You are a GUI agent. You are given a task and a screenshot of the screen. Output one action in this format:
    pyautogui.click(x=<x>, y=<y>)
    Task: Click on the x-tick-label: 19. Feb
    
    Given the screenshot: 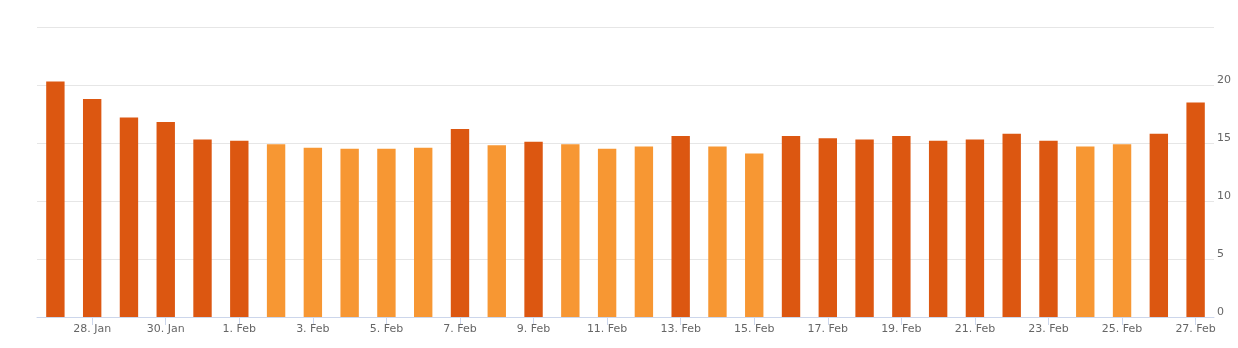 What is the action you would take?
    pyautogui.click(x=901, y=328)
    